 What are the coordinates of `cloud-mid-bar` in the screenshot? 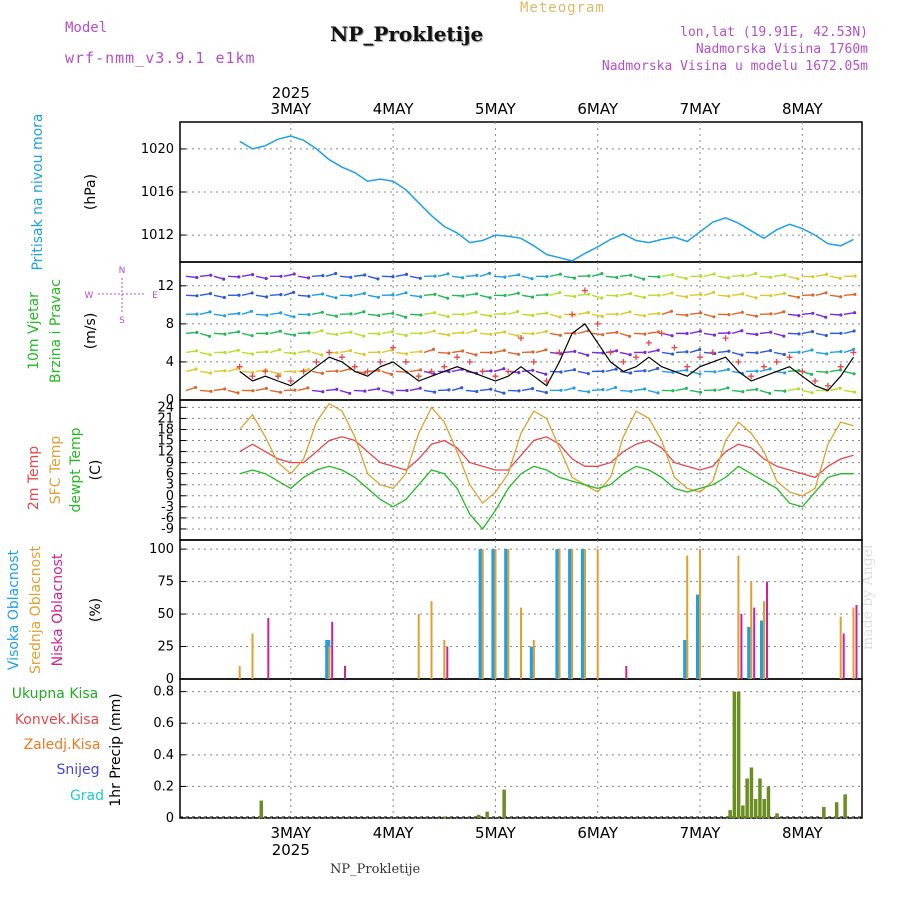 It's located at (495, 614).